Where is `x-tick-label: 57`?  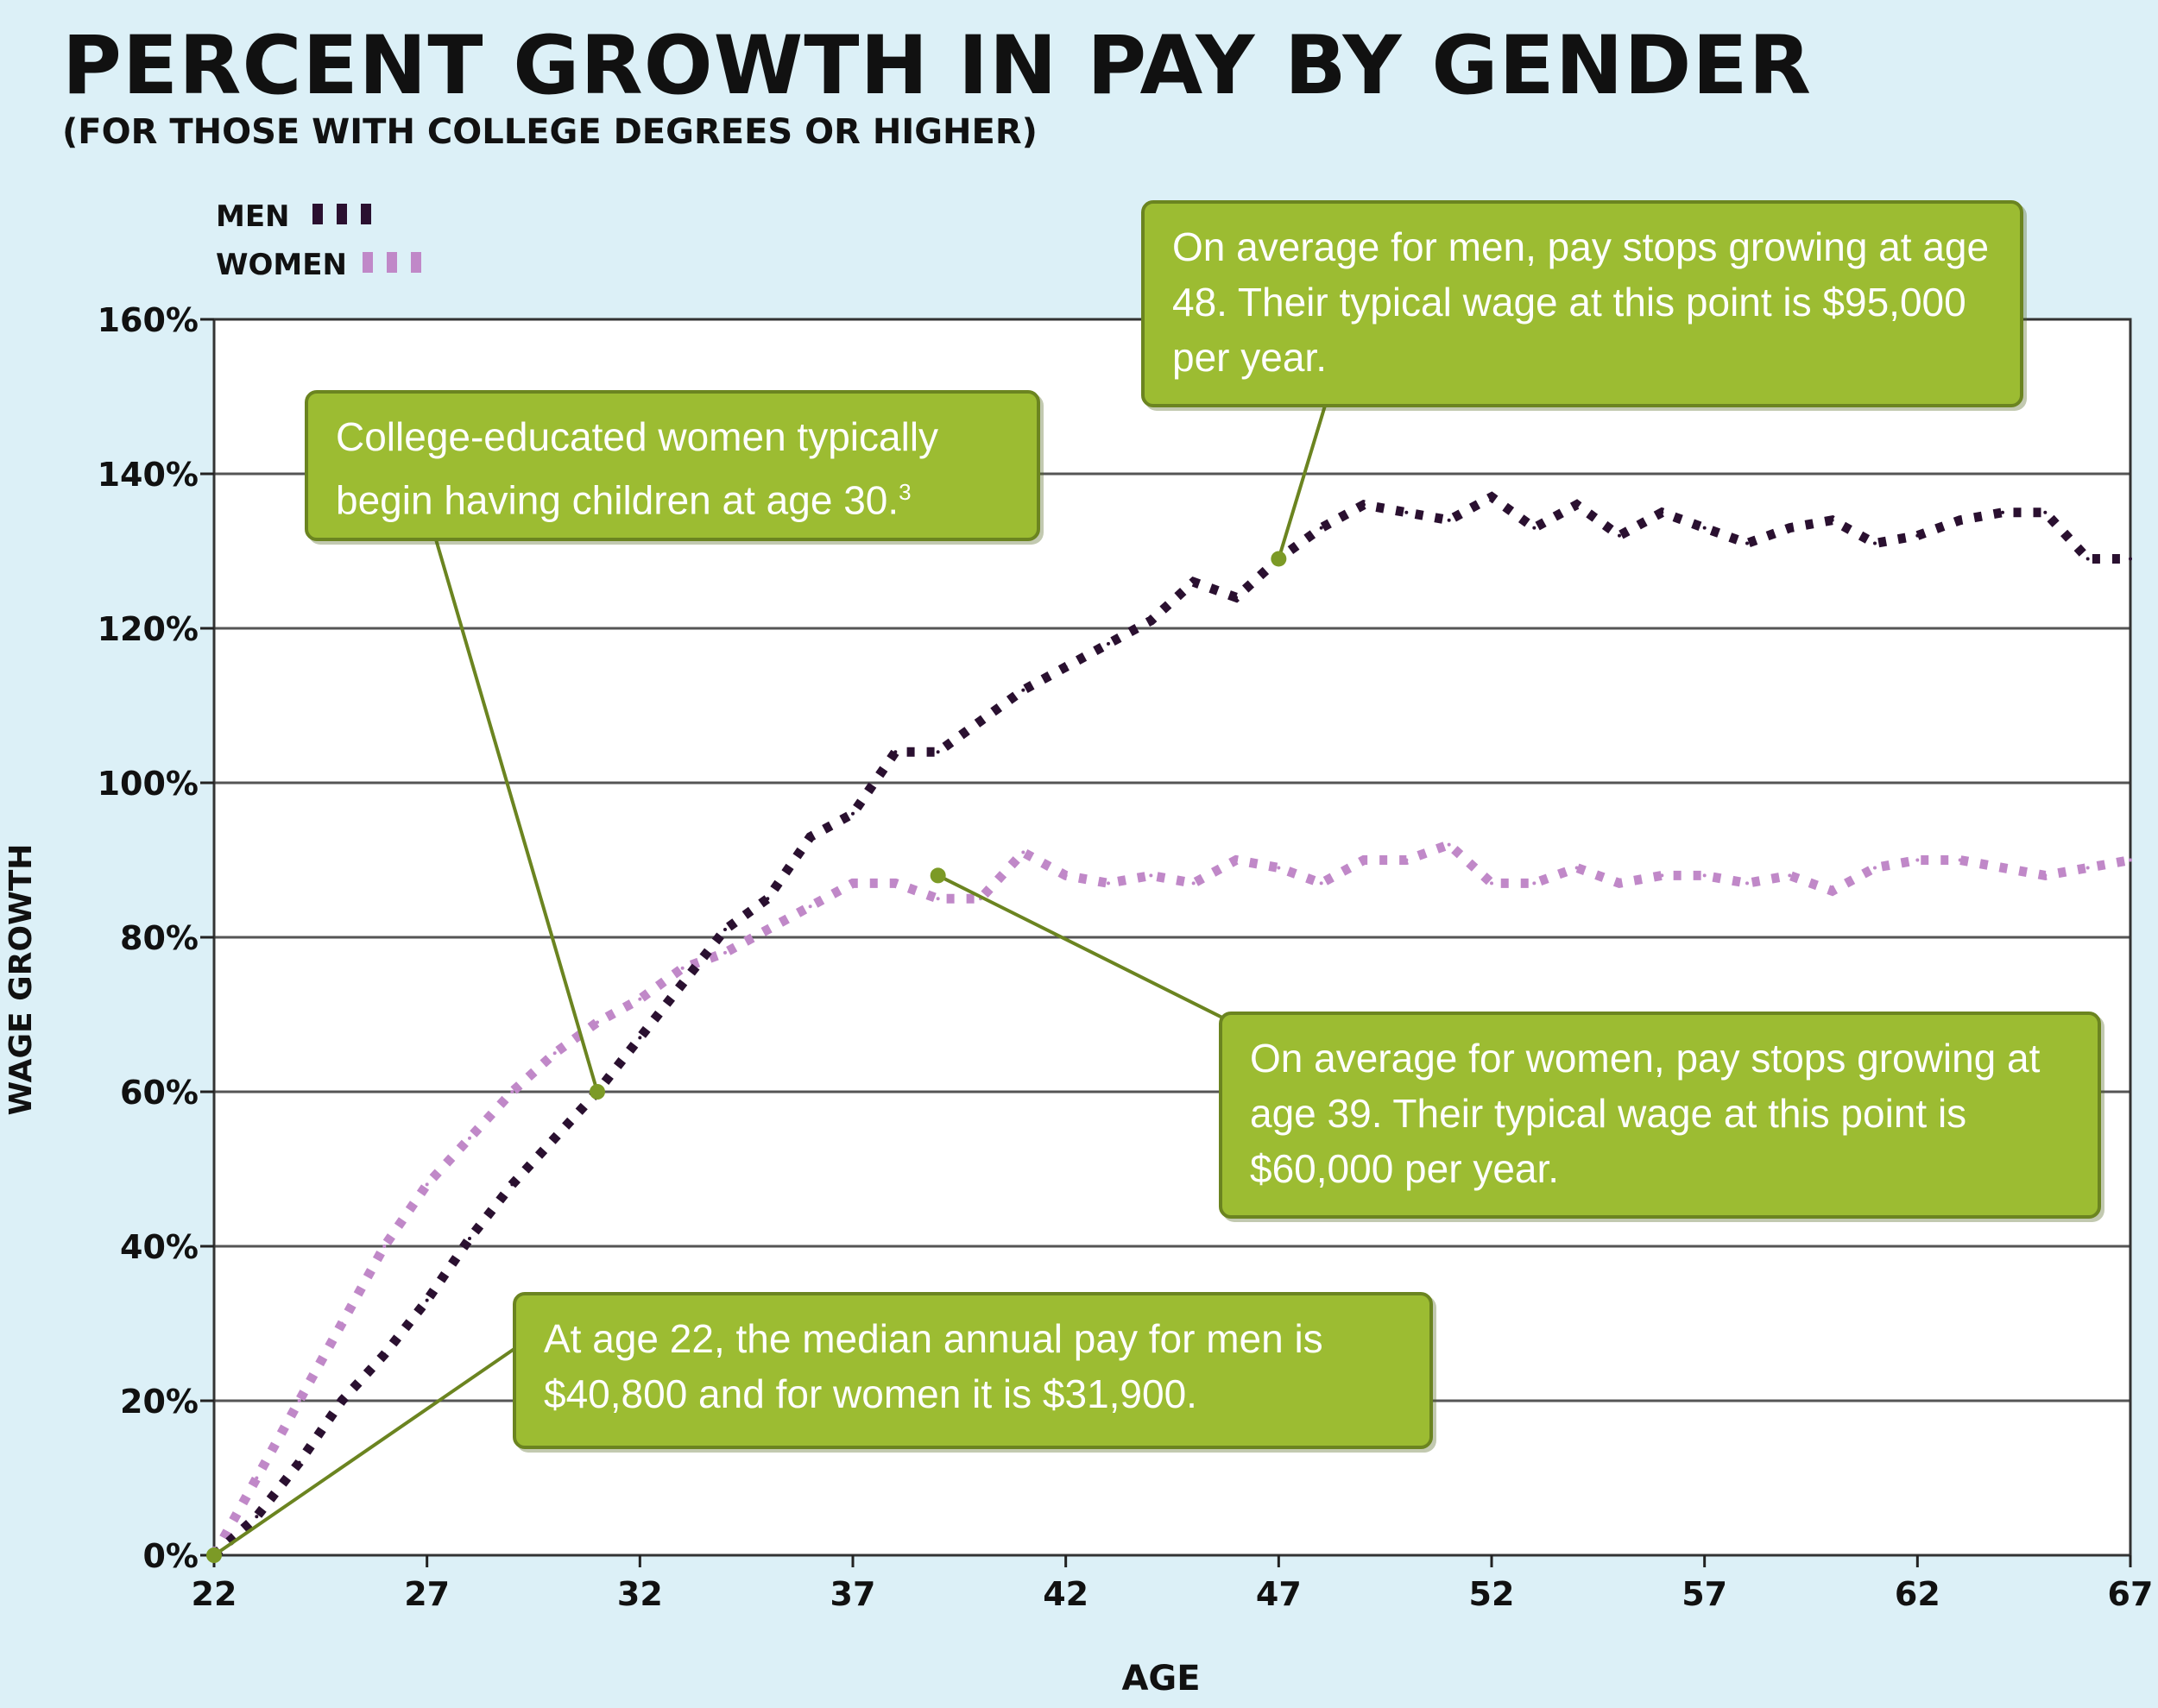 x-tick-label: 57 is located at coordinates (1704, 1594).